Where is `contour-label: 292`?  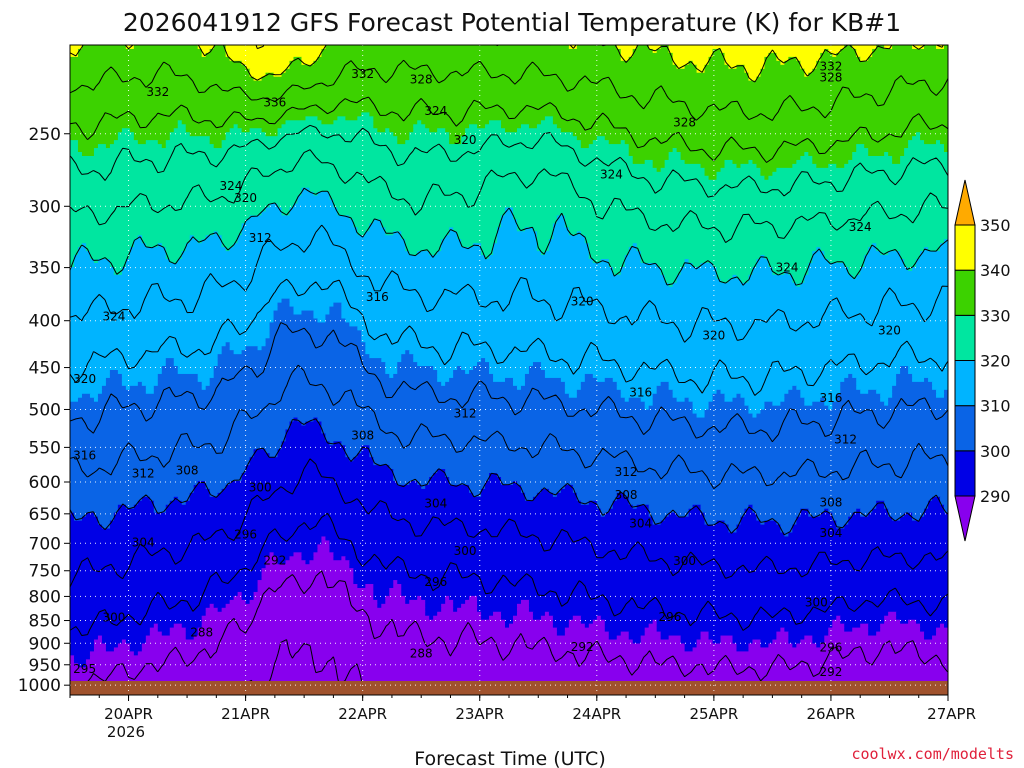 contour-label: 292 is located at coordinates (582, 647).